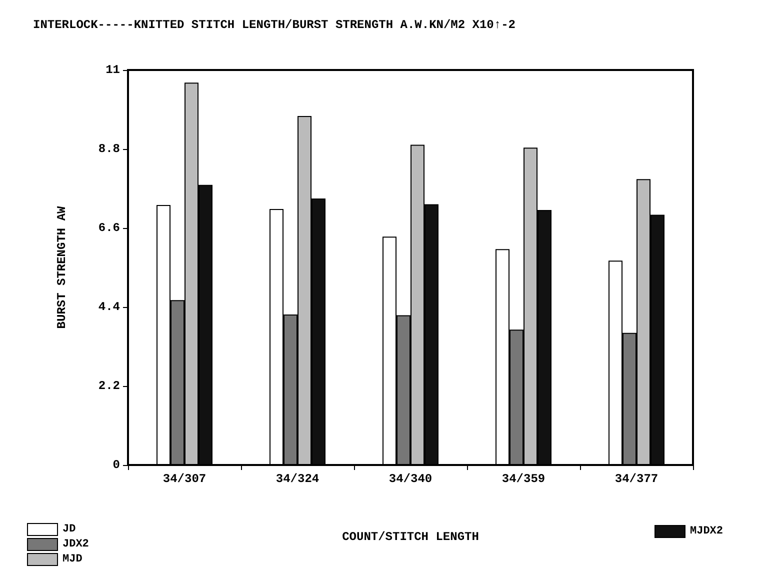  What do you see at coordinates (636, 479) in the screenshot?
I see `x-tick-label: 34/377` at bounding box center [636, 479].